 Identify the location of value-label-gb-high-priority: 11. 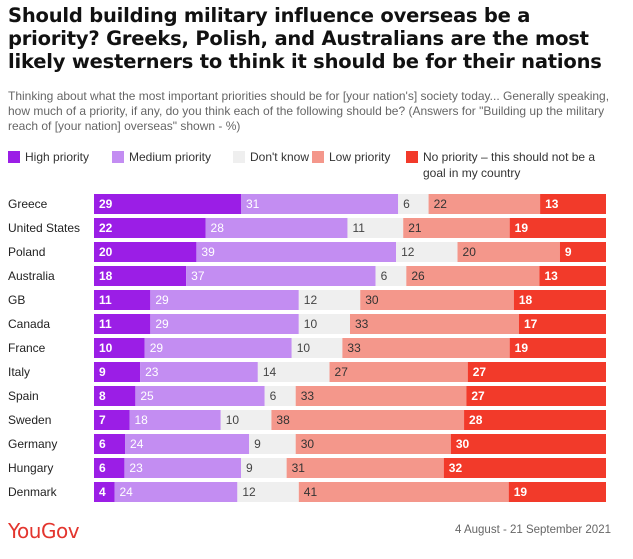
(105, 300).